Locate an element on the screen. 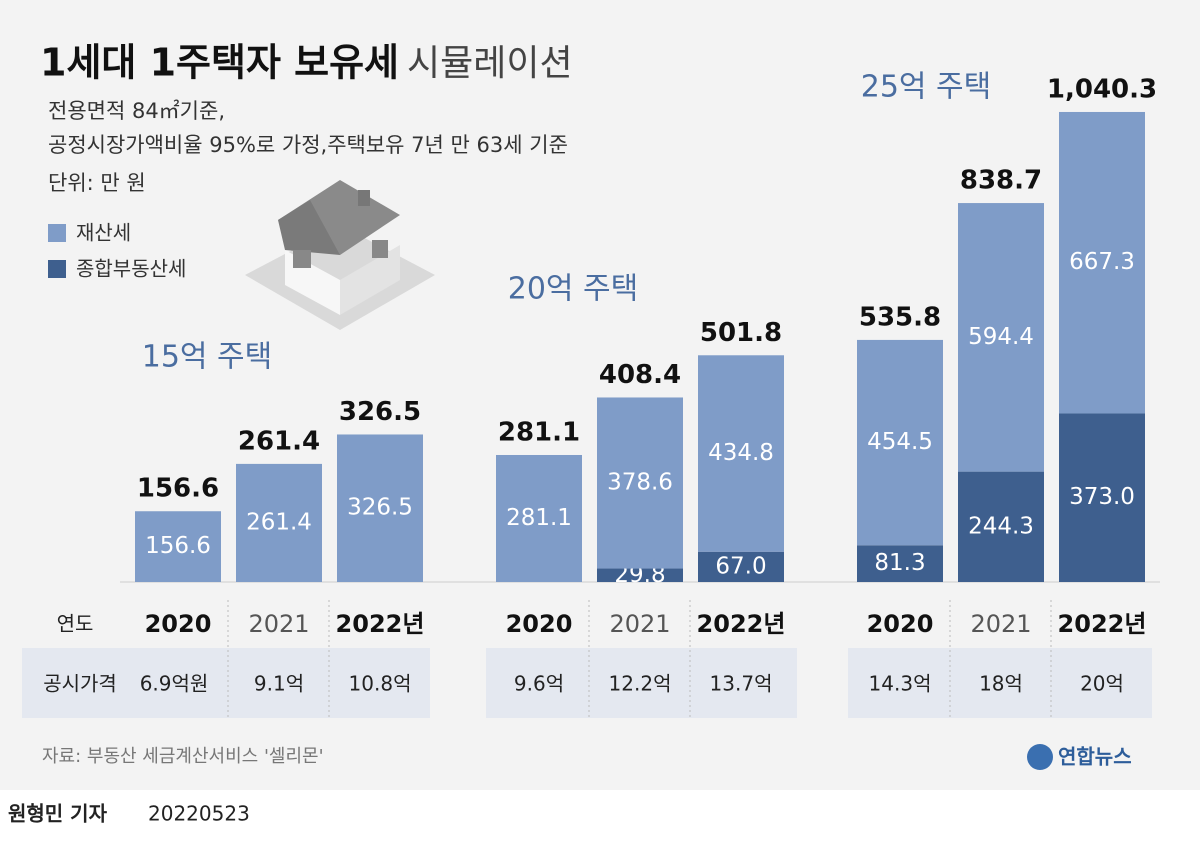 Image resolution: width=1200 pixels, height=841 pixels. segment-label: 261.4 is located at coordinates (279, 522).